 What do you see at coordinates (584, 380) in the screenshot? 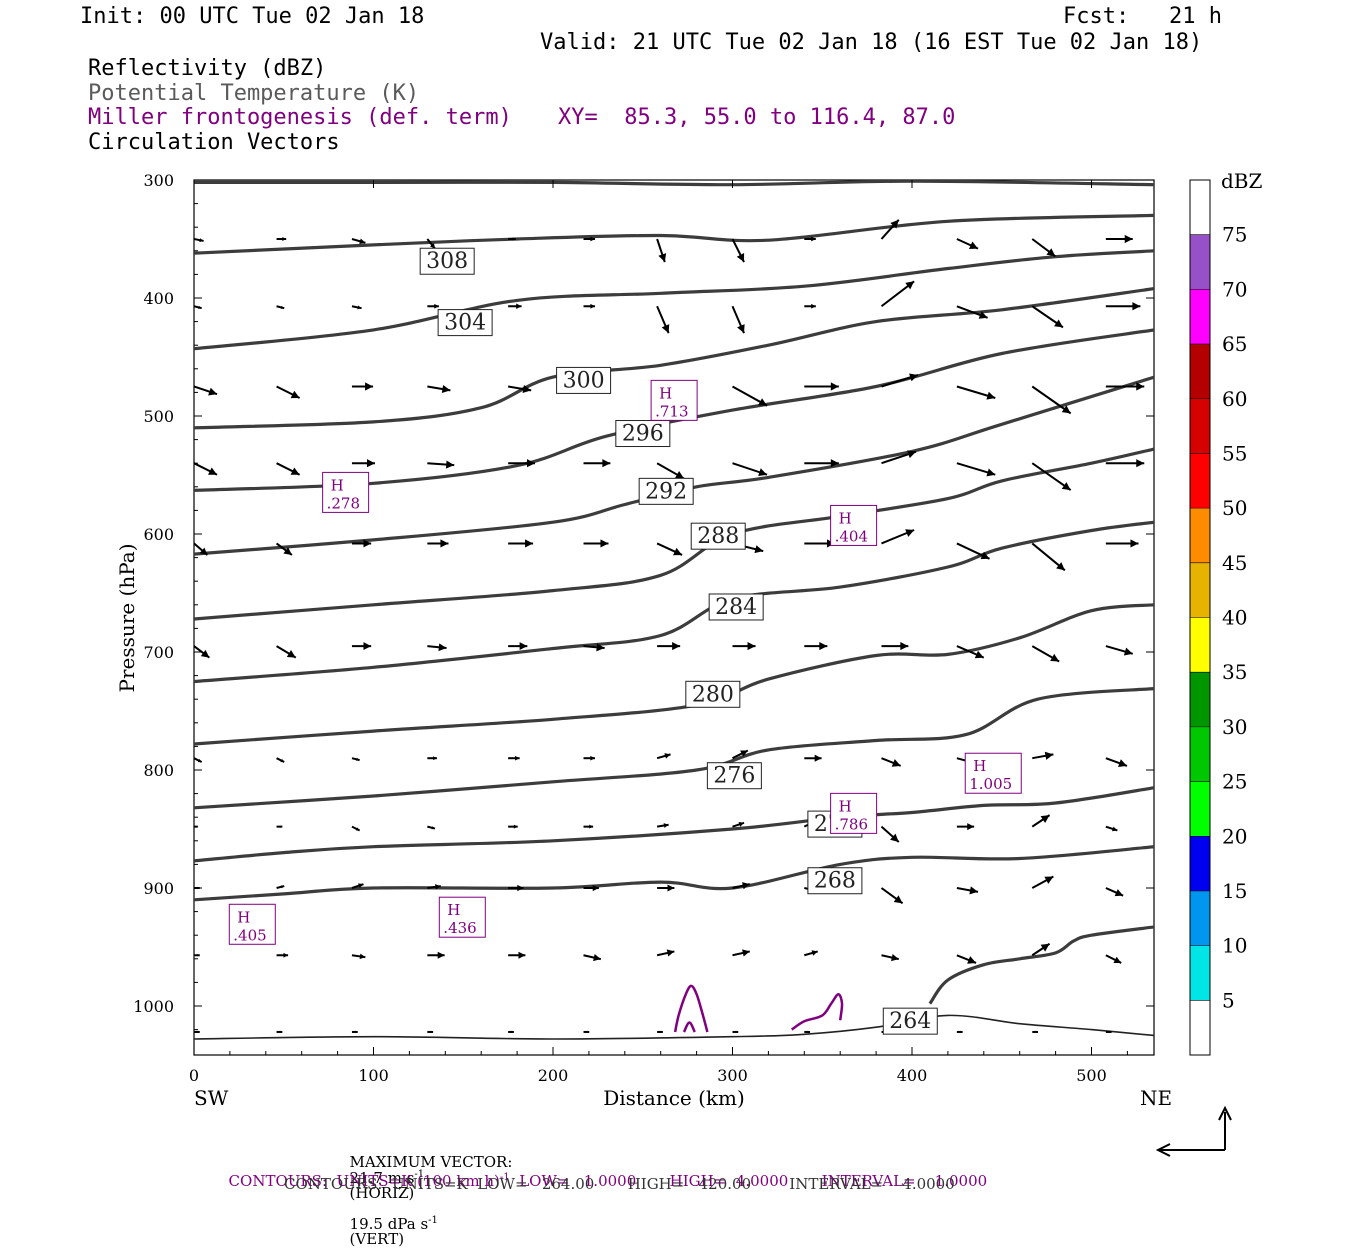
I see `theta-label: 300` at bounding box center [584, 380].